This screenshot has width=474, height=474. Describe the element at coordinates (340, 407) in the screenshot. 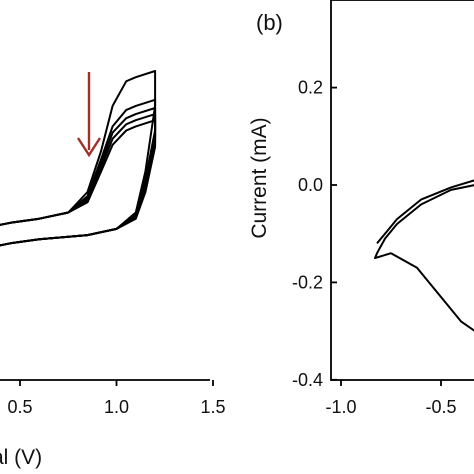

I see `panel-b-x-tick-label: -1.0` at that location.